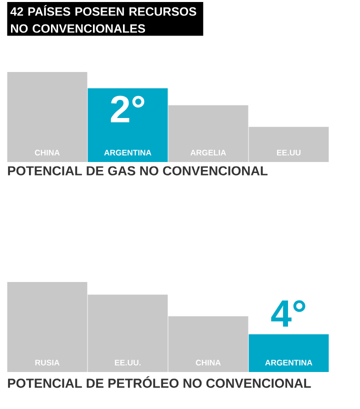 The height and width of the screenshot is (409, 360). What do you see at coordinates (159, 382) in the screenshot?
I see `x-axis-title: POTENCIAL DE PETRÓLEO NO CONVENCIONAL` at bounding box center [159, 382].